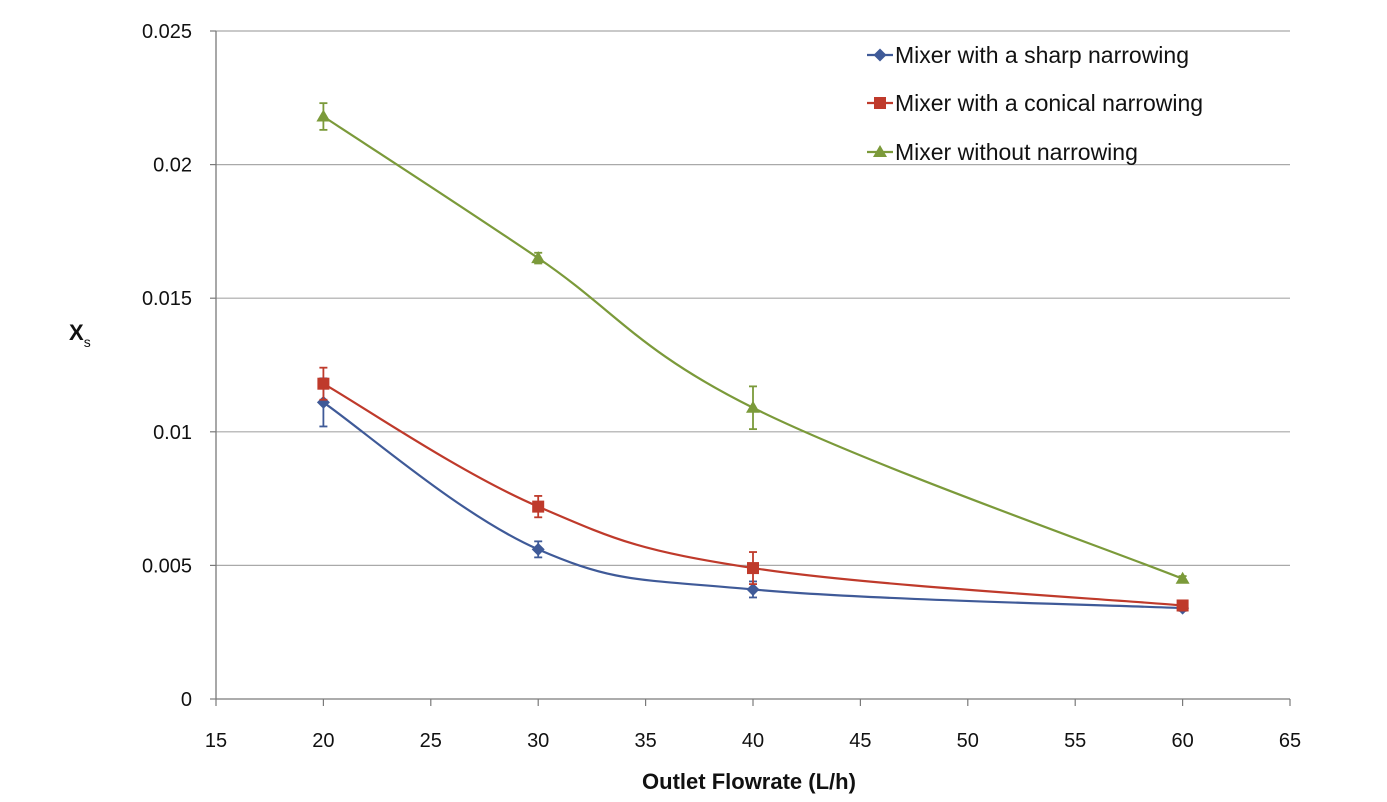 Image resolution: width=1387 pixels, height=802 pixels. Describe the element at coordinates (76, 332) in the screenshot. I see `y-axis-title-main: X` at that location.